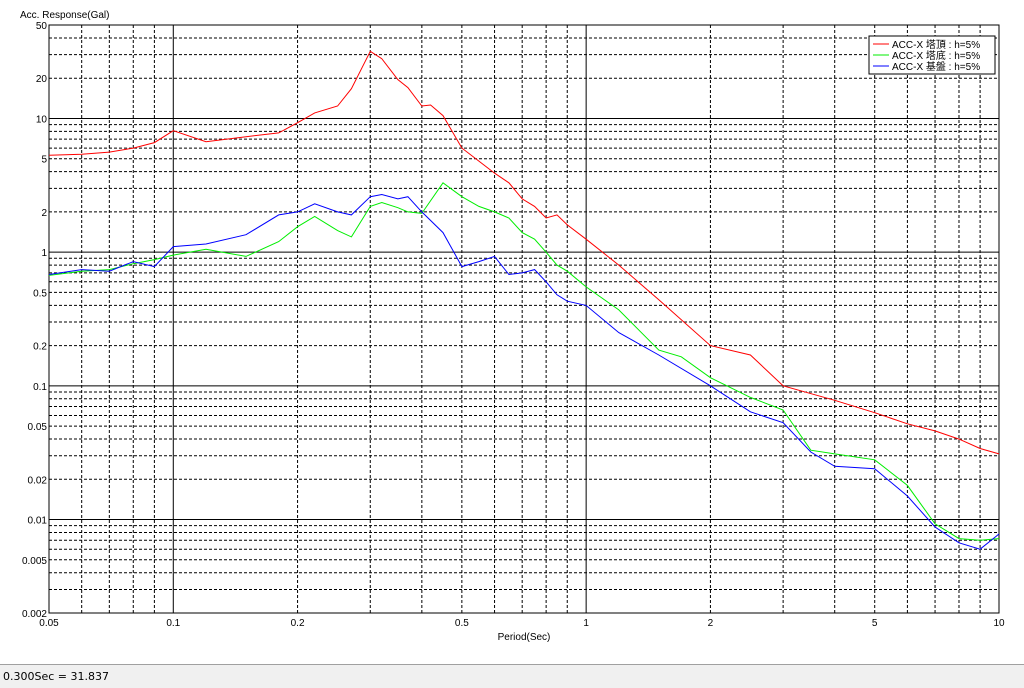 The image size is (1024, 688). I want to click on legend-box, so click(932, 55).